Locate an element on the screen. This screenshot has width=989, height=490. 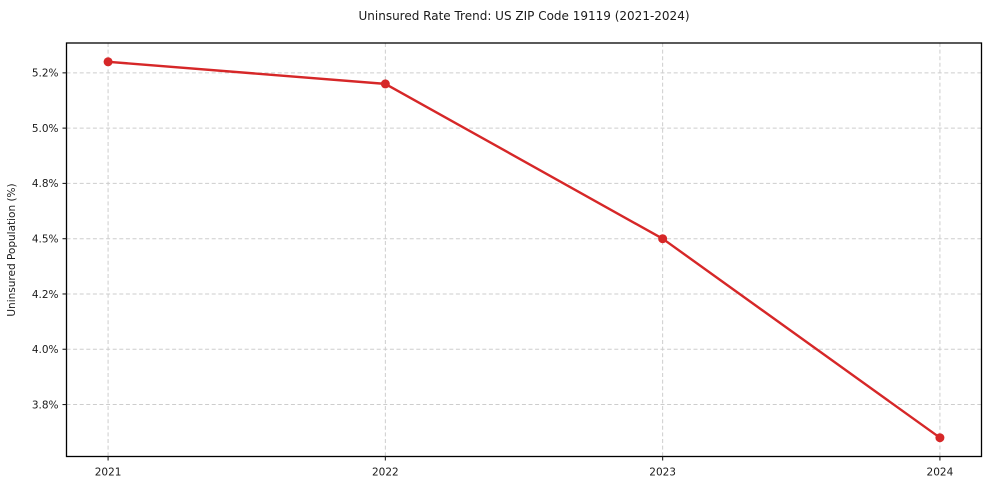
x-tick-label: 2024 is located at coordinates (940, 473).